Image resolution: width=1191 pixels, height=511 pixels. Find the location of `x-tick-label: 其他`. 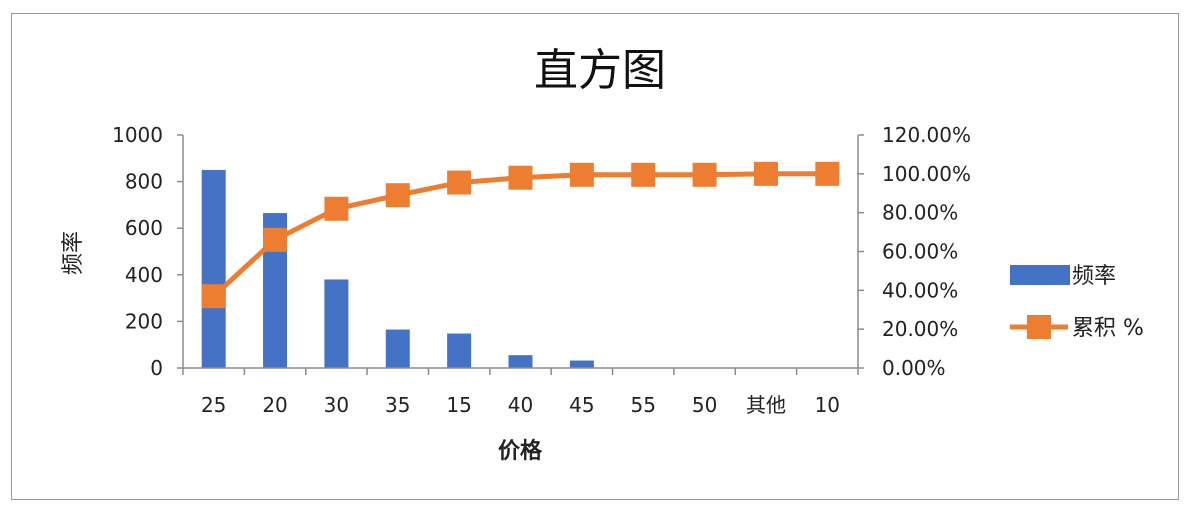

x-tick-label: 其他 is located at coordinates (766, 405).